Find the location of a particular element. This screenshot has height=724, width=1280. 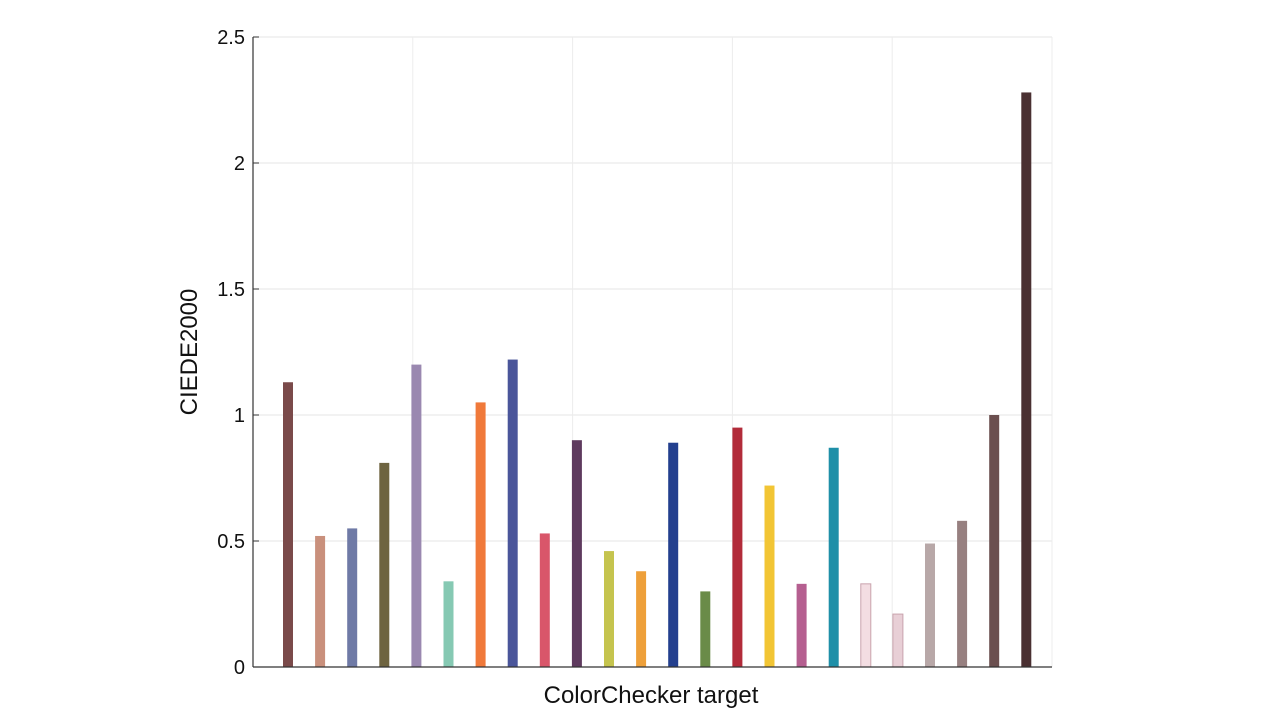

y-tick-label: 1.5 is located at coordinates (231, 290).